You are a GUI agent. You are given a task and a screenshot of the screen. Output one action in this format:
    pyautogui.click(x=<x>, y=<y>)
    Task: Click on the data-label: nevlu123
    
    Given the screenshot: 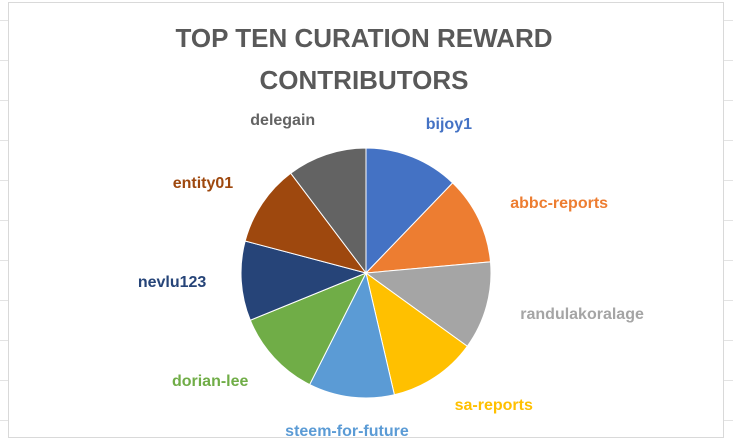 What is the action you would take?
    pyautogui.click(x=172, y=283)
    